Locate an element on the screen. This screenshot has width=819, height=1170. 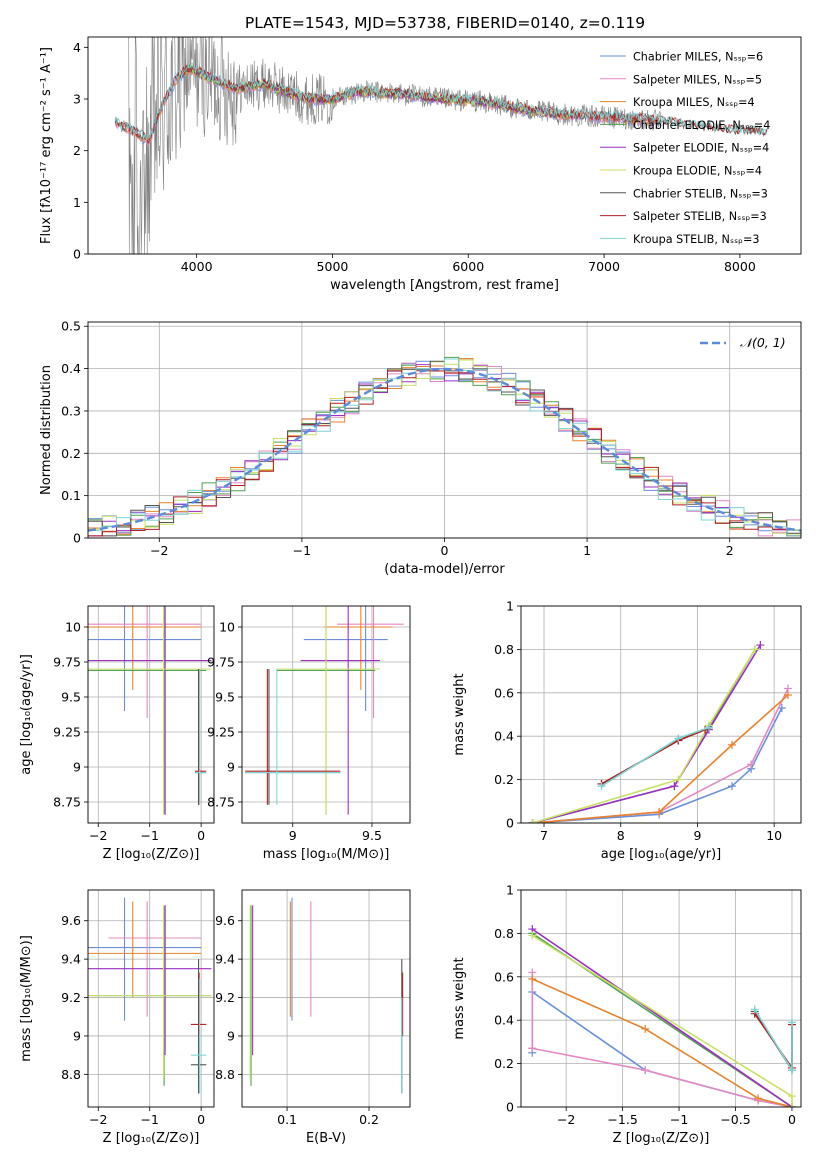
x-tick-label: 8000 is located at coordinates (740, 266).